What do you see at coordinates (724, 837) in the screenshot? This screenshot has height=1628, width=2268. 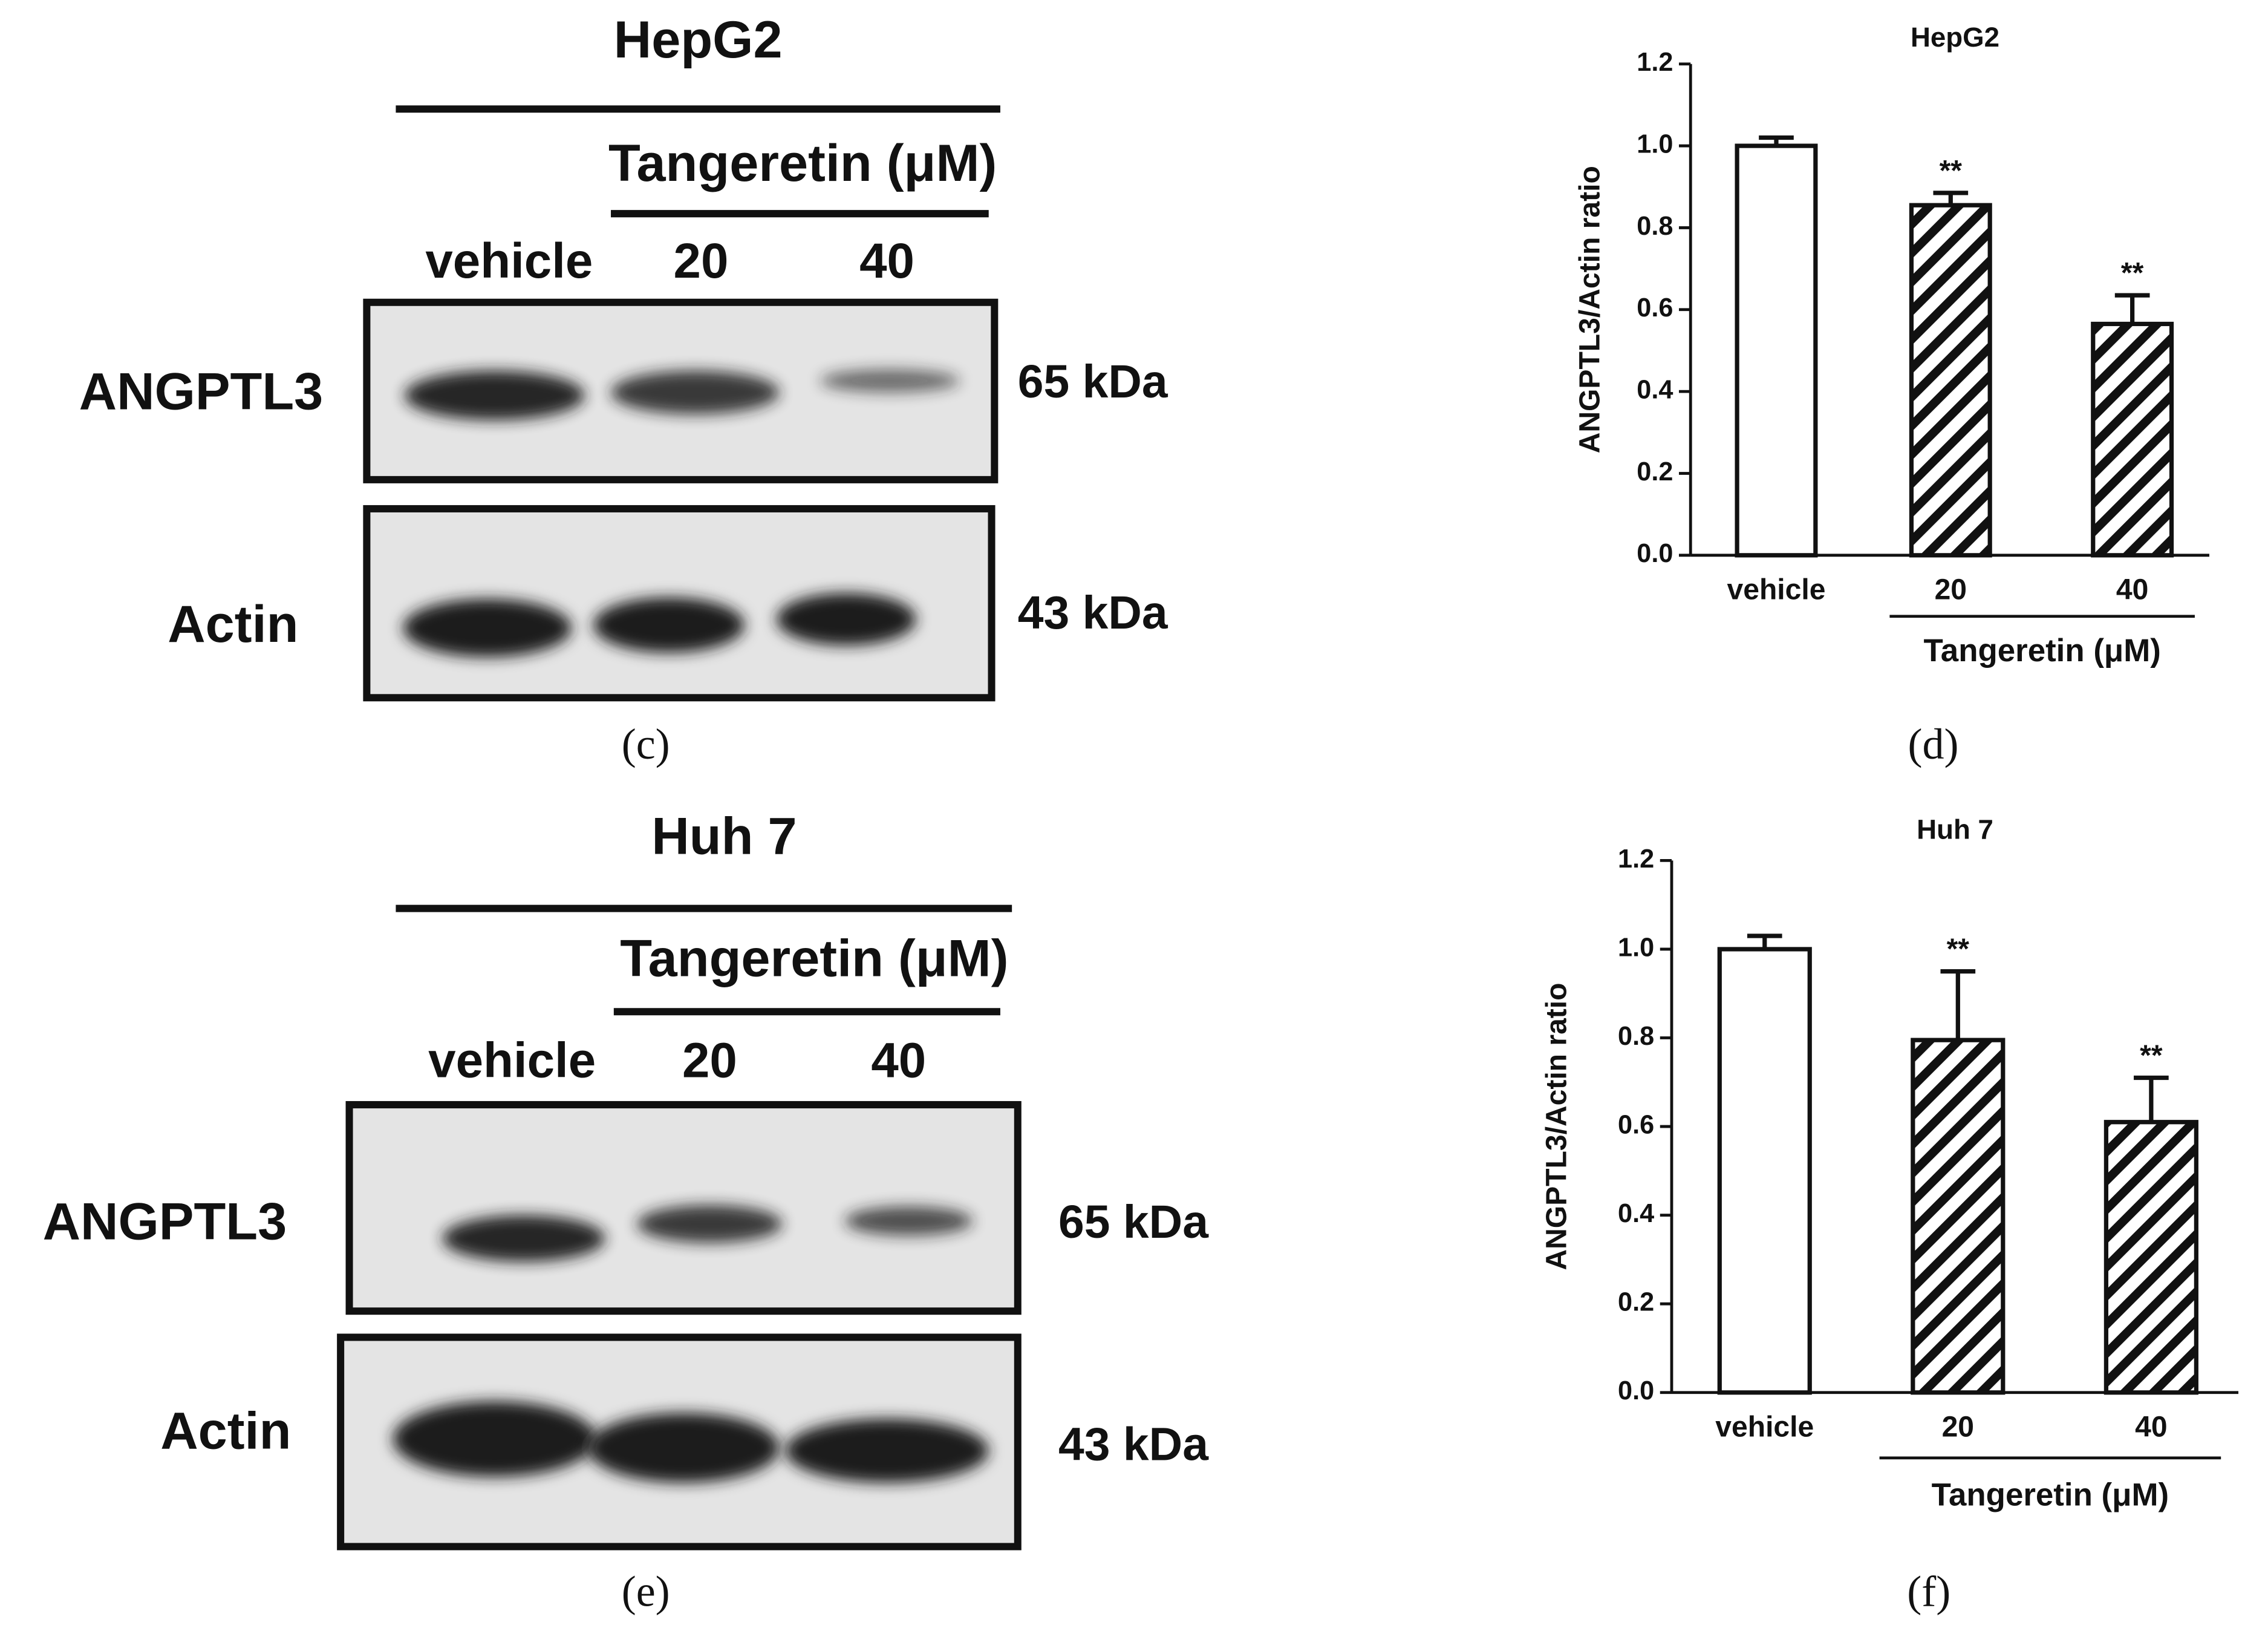 I see `blot-title: Huh 7` at bounding box center [724, 837].